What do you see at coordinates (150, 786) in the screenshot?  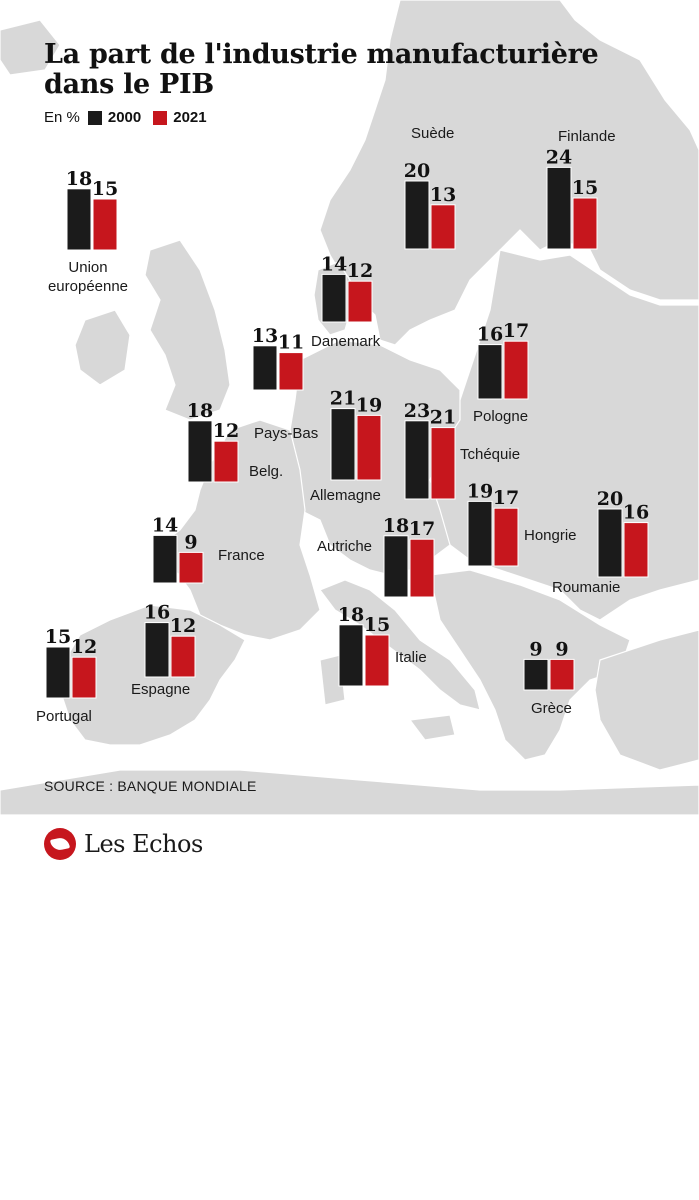 I see `source-note: SOURCE : BANQUE MONDIALE` at bounding box center [150, 786].